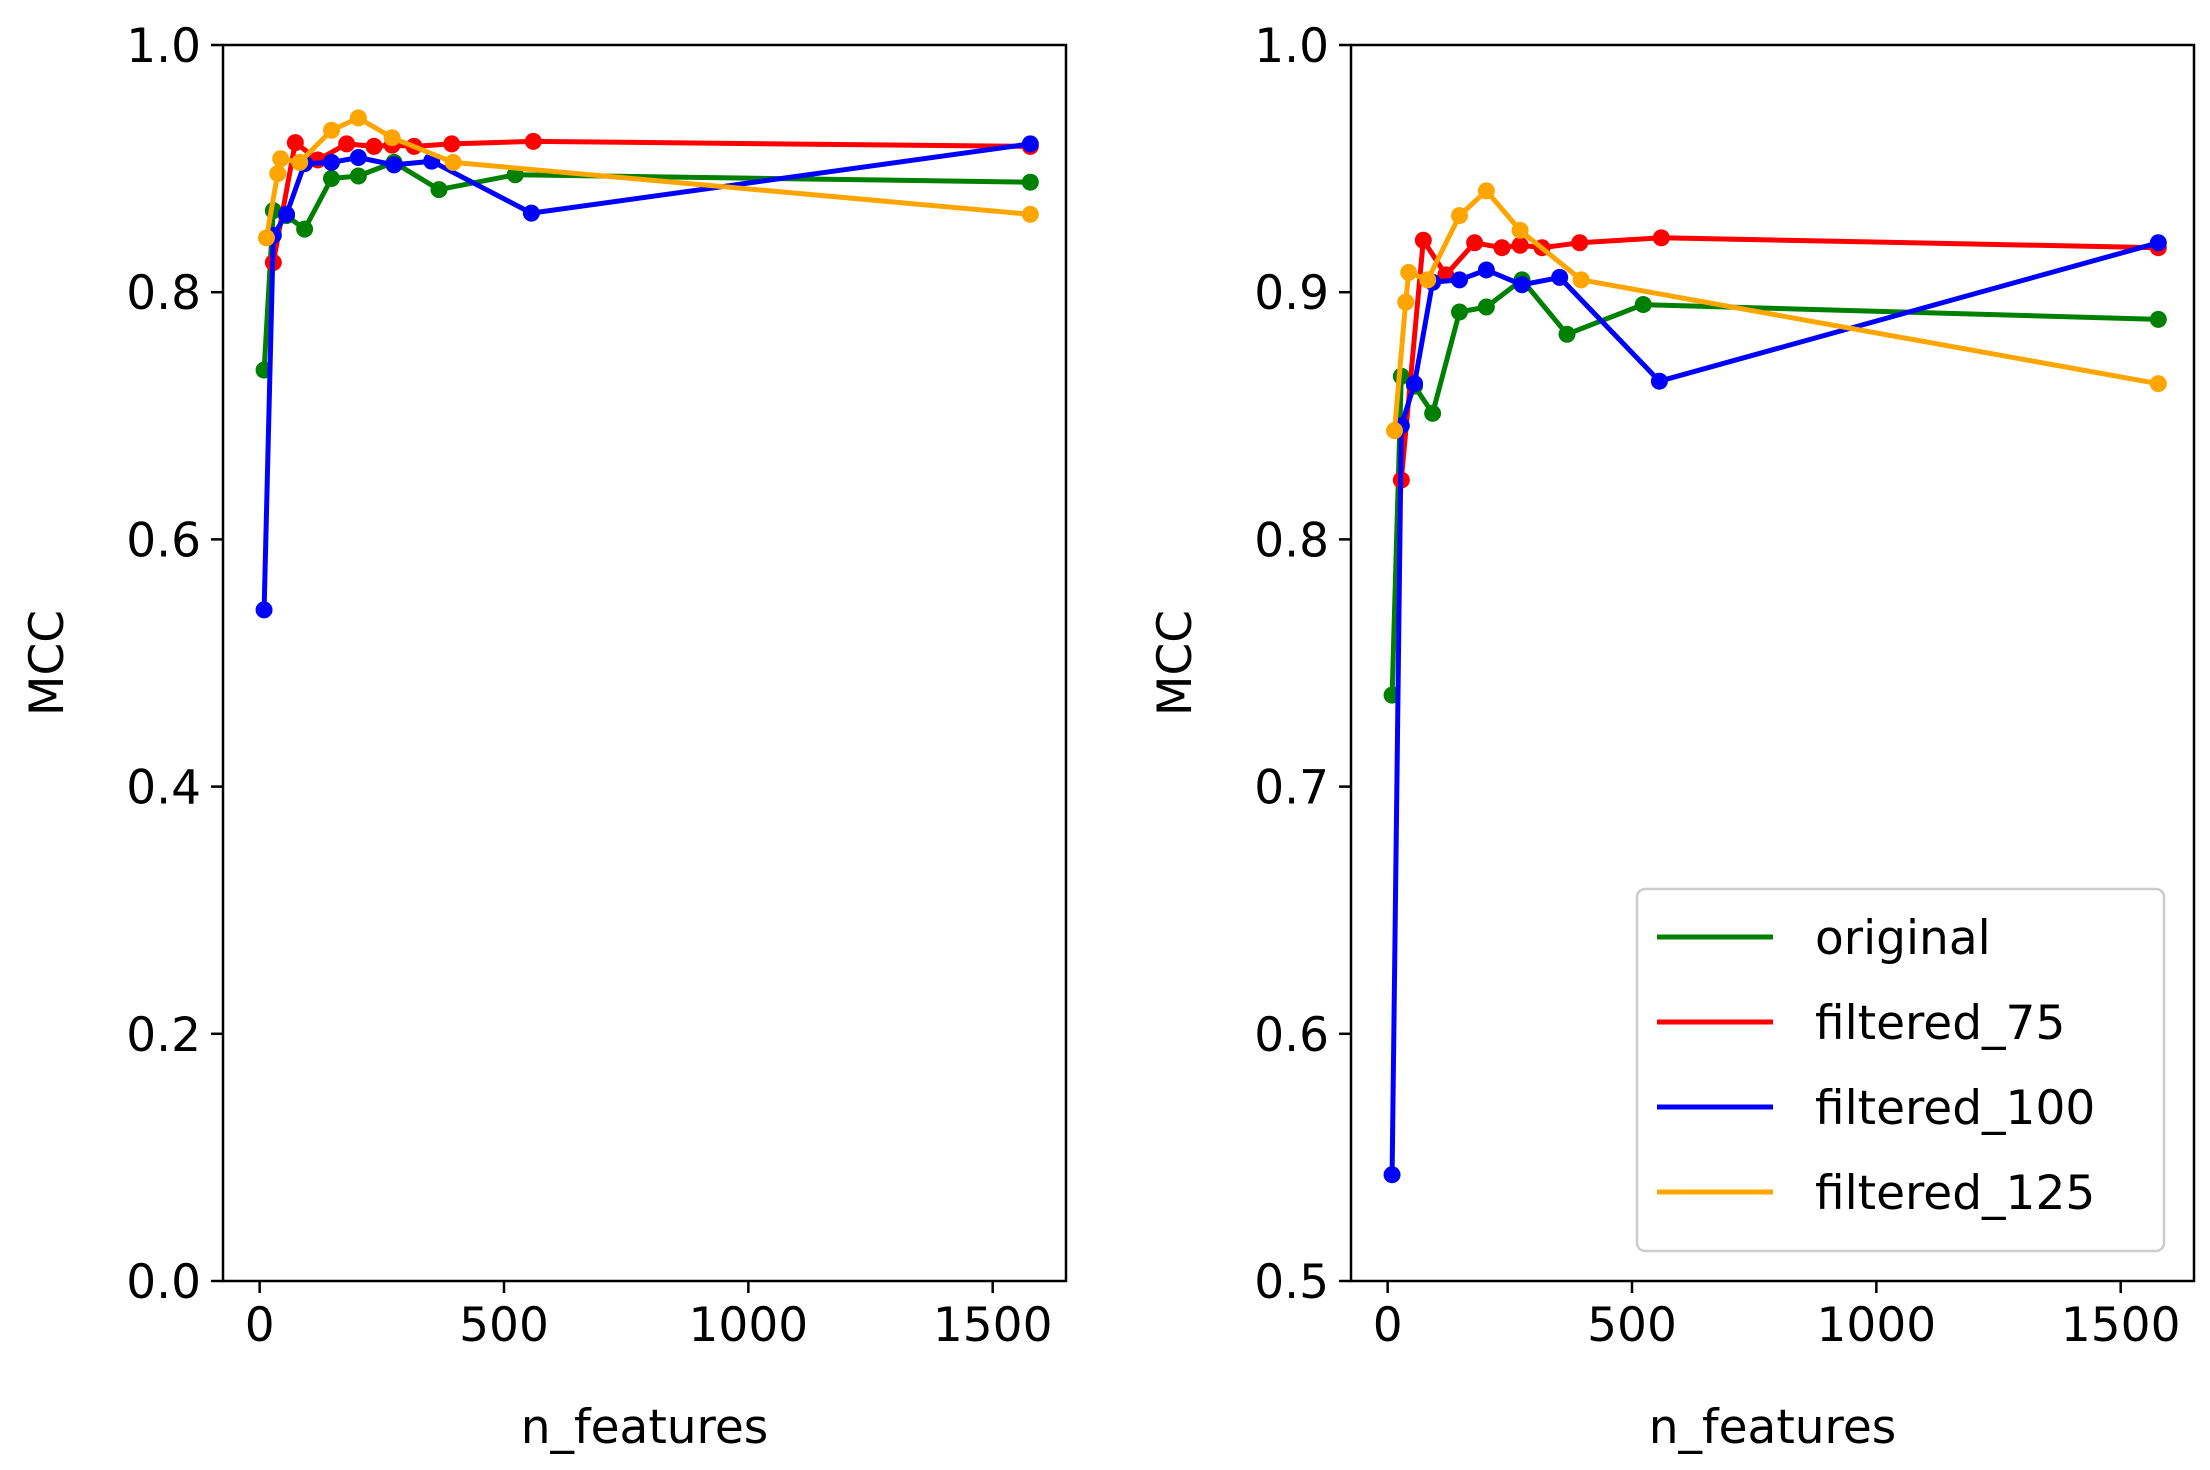 Image resolution: width=2210 pixels, height=1470 pixels. What do you see at coordinates (1903, 938) in the screenshot?
I see `legend-label: original` at bounding box center [1903, 938].